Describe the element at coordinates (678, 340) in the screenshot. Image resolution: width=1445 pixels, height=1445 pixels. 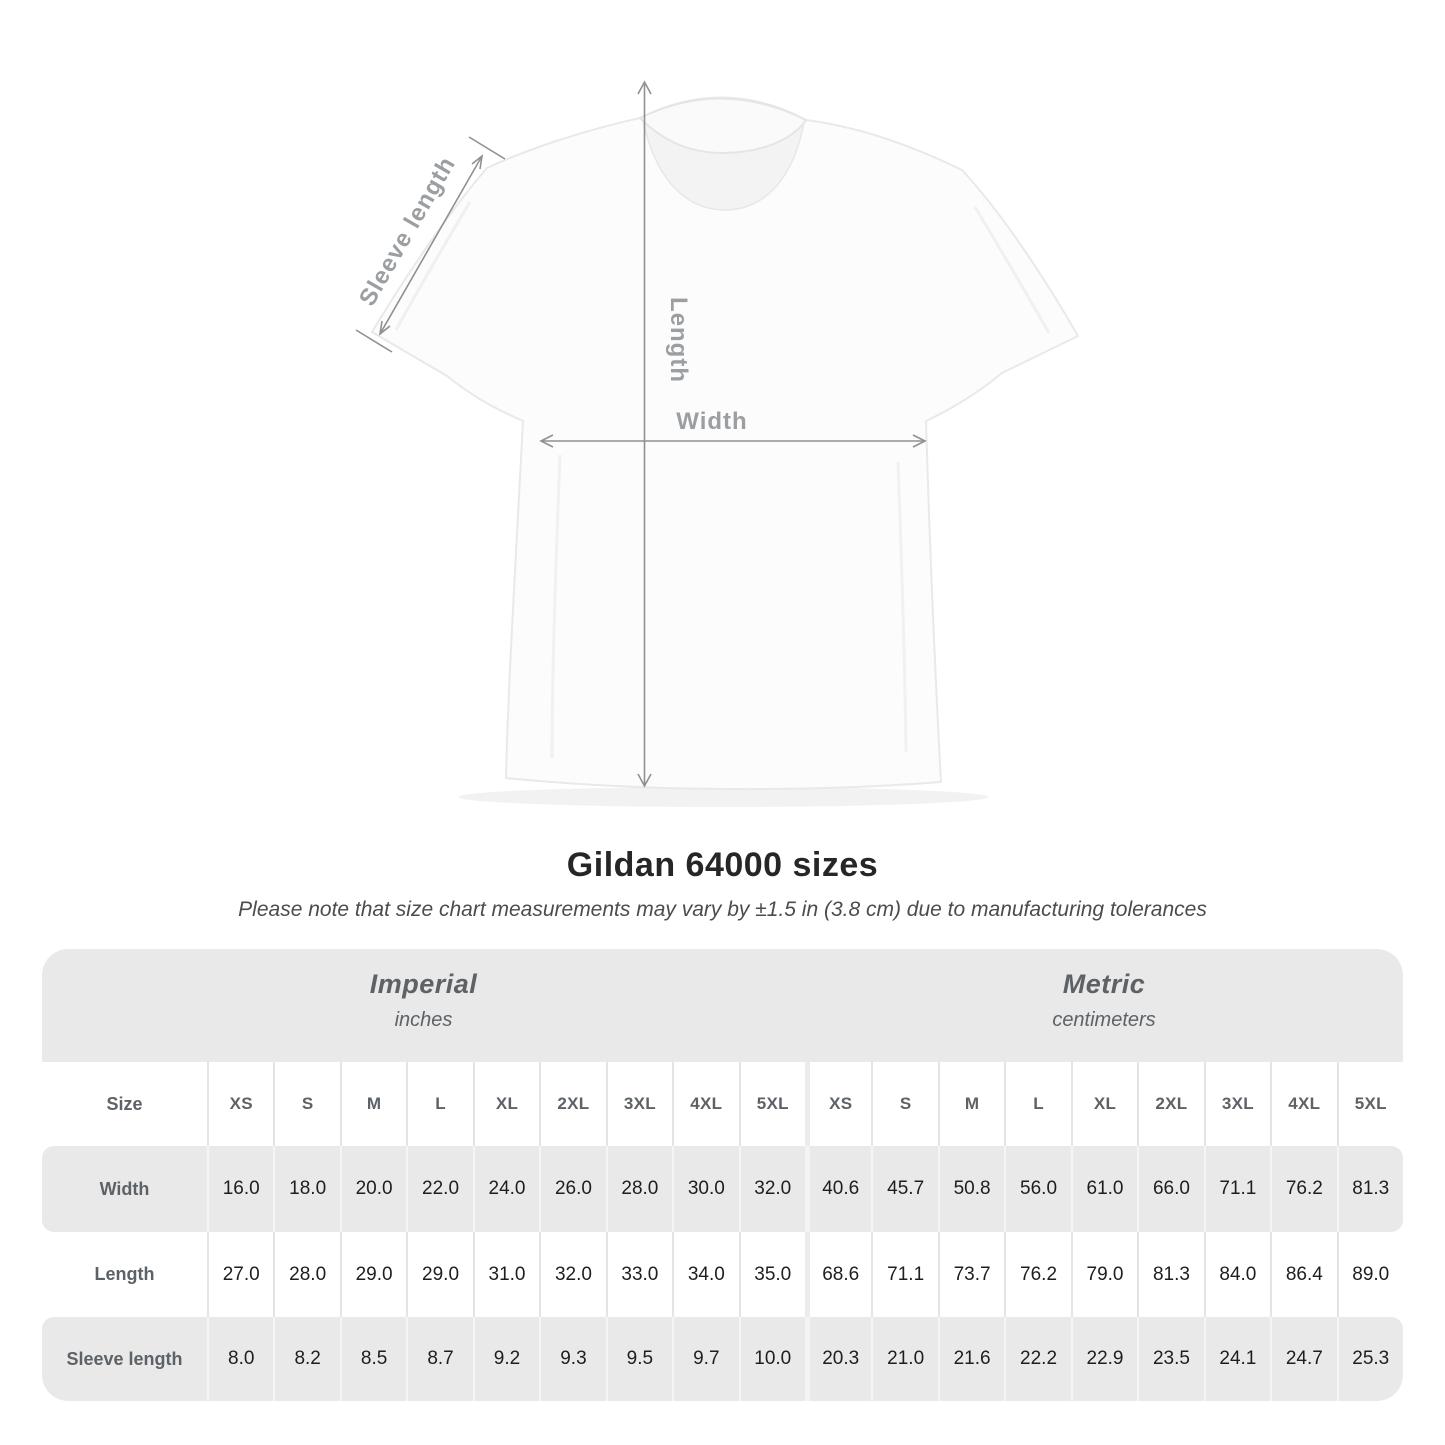
I see `length-label: Length` at that location.